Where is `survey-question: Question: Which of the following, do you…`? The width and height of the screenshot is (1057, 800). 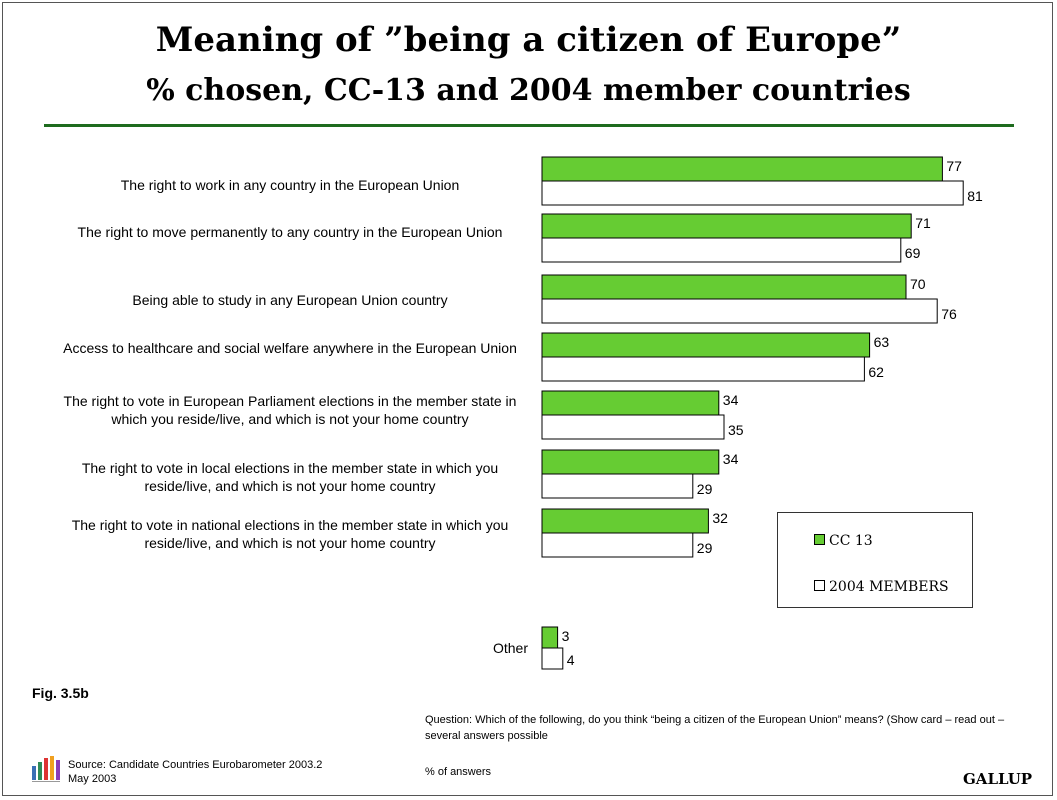 survey-question: Question: Which of the following, do you… is located at coordinates (715, 728).